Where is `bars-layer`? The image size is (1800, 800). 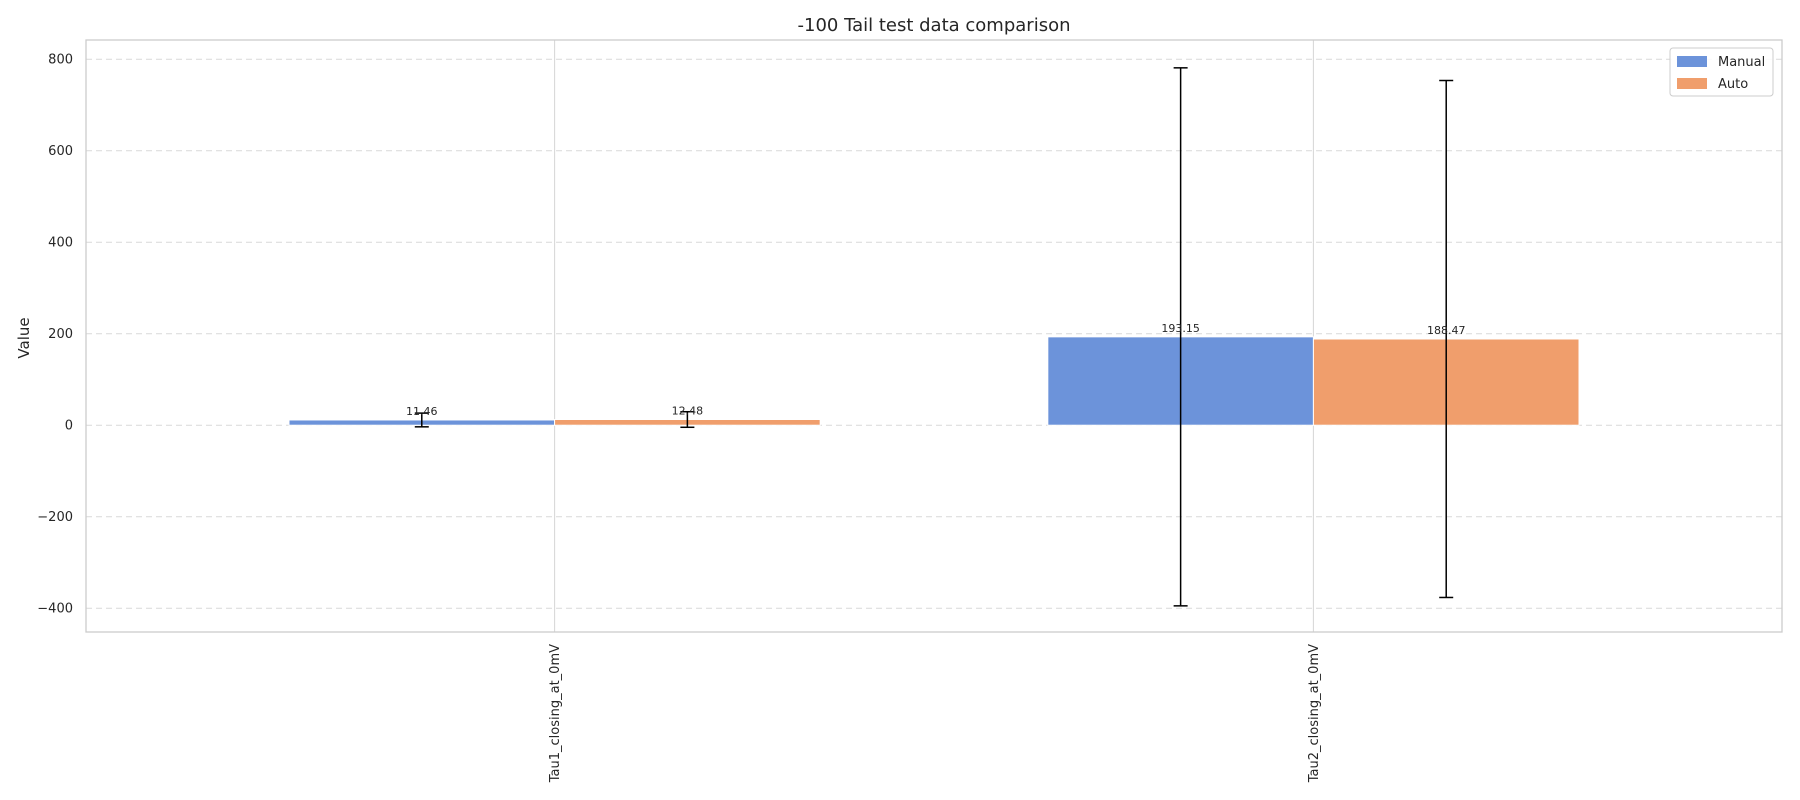
bars-layer is located at coordinates (934, 381).